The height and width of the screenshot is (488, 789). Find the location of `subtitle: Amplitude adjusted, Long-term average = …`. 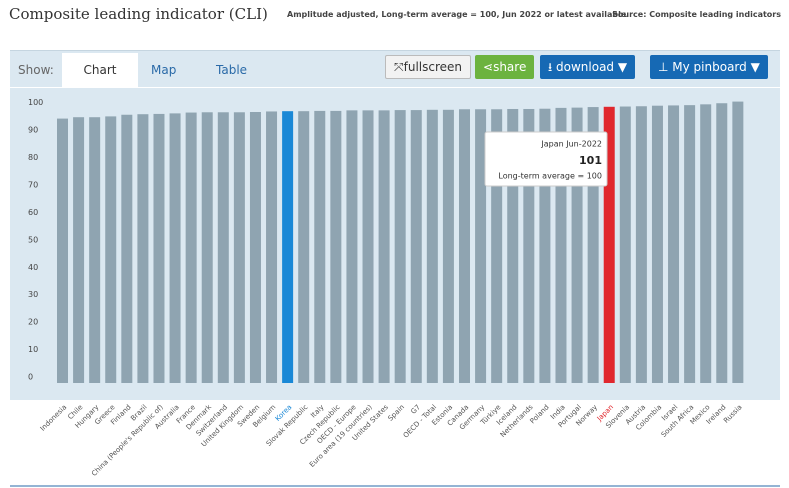

subtitle: Amplitude adjusted, Long-term average = … is located at coordinates (457, 14).